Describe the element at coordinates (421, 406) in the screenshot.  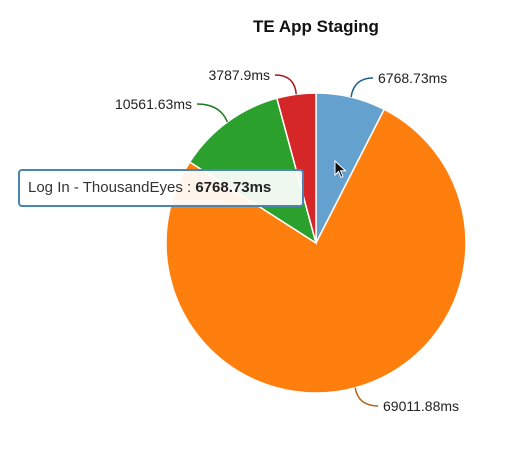
I see `data-label-1: 69011.88ms` at that location.